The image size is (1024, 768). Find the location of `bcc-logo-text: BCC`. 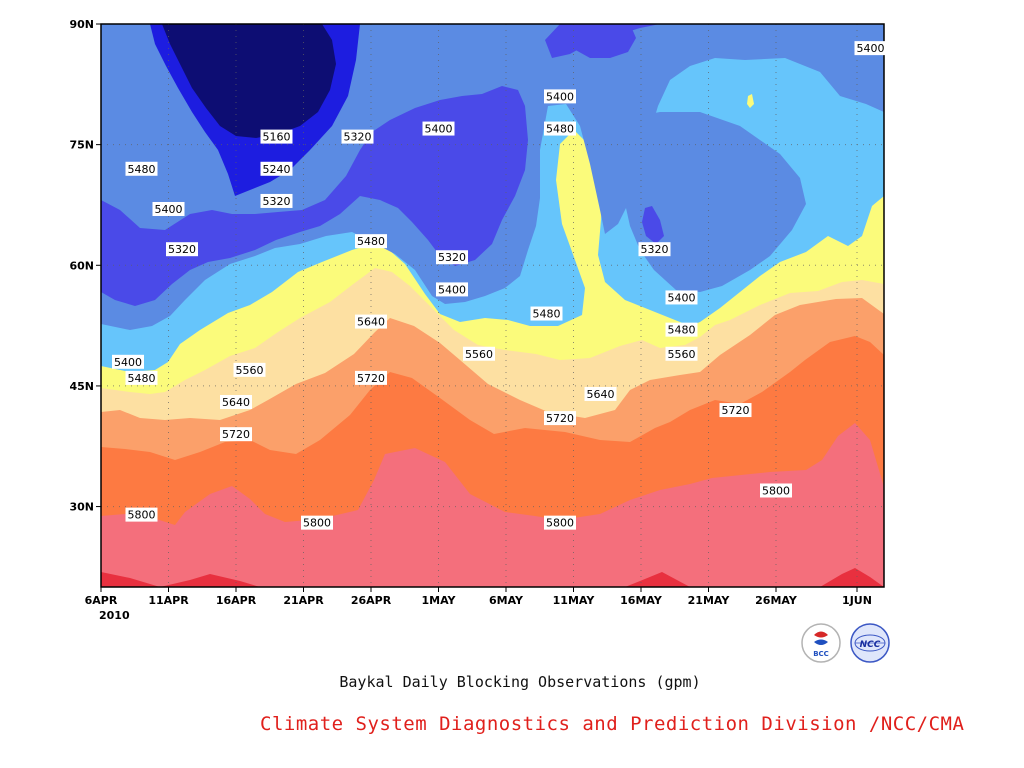

bcc-logo-text: BCC is located at coordinates (821, 654).